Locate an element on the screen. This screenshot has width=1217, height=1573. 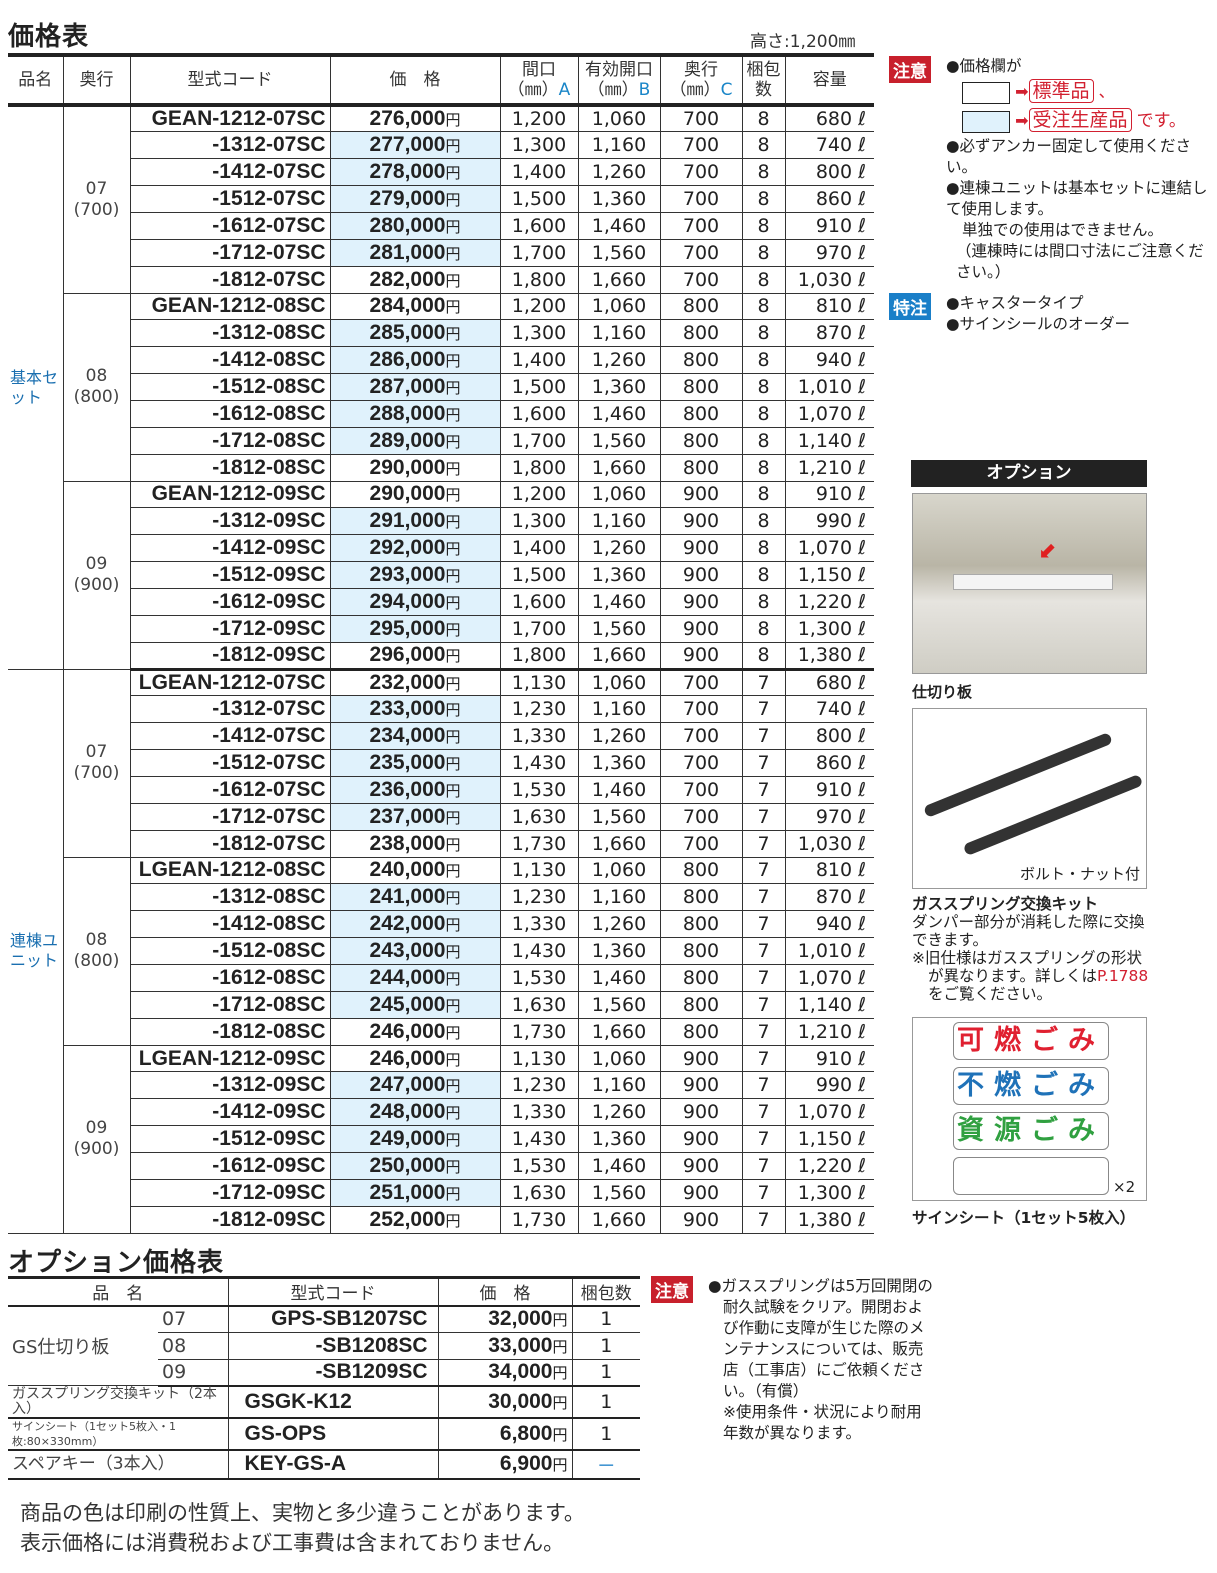
pack-count: 1 is located at coordinates (605, 1434).